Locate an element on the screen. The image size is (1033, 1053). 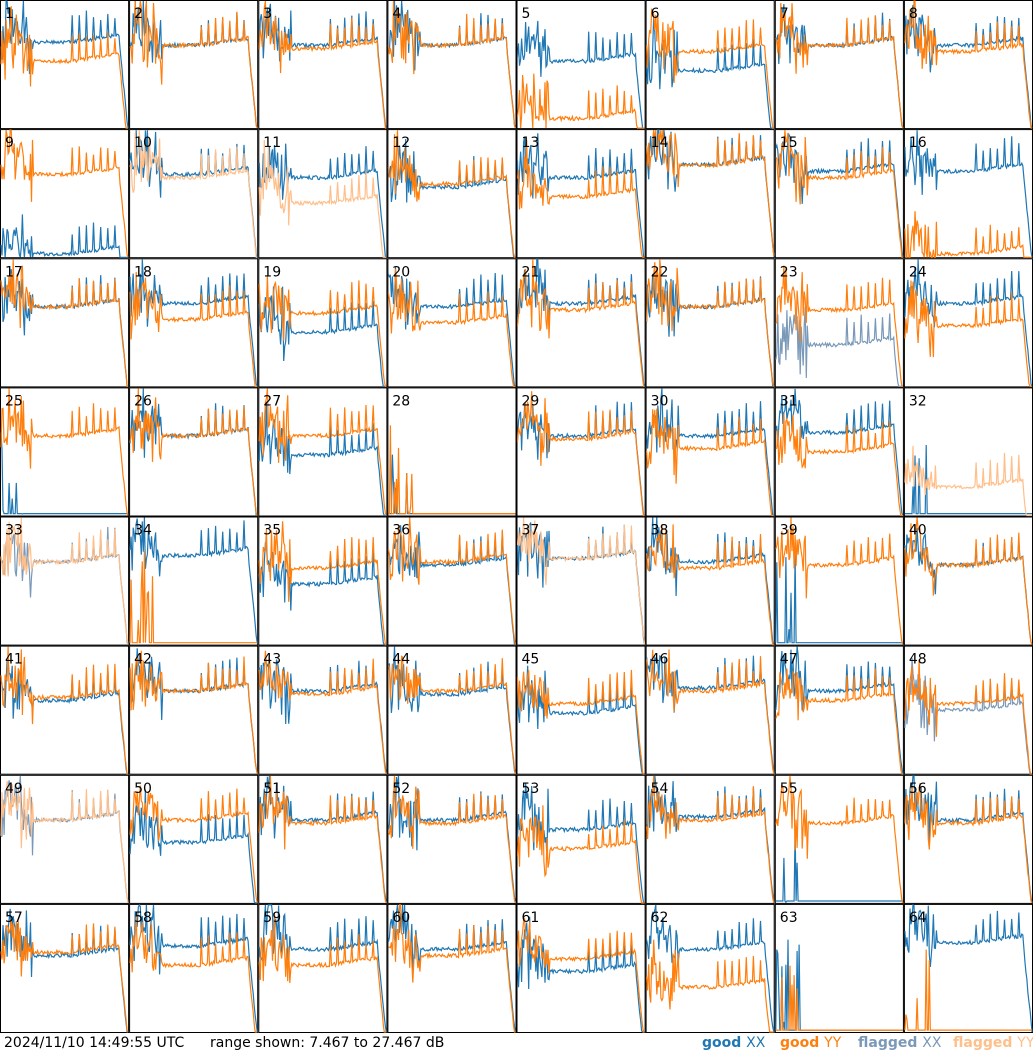
tile-27: 27 is located at coordinates (323, 452).